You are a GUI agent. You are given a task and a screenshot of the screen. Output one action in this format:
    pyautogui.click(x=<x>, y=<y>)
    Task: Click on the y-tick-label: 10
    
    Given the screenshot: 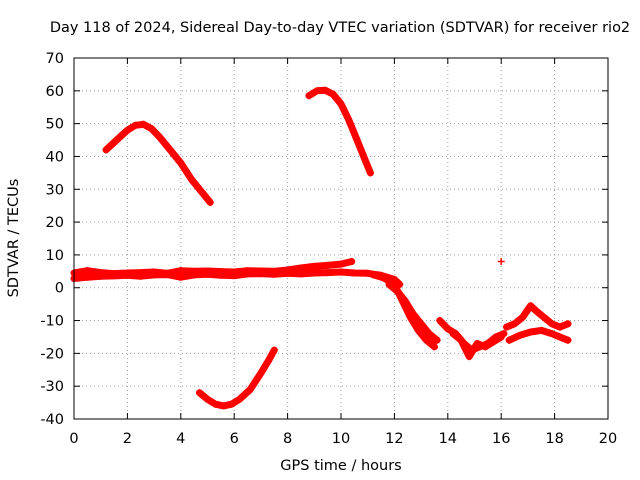 What is the action you would take?
    pyautogui.click(x=55, y=256)
    